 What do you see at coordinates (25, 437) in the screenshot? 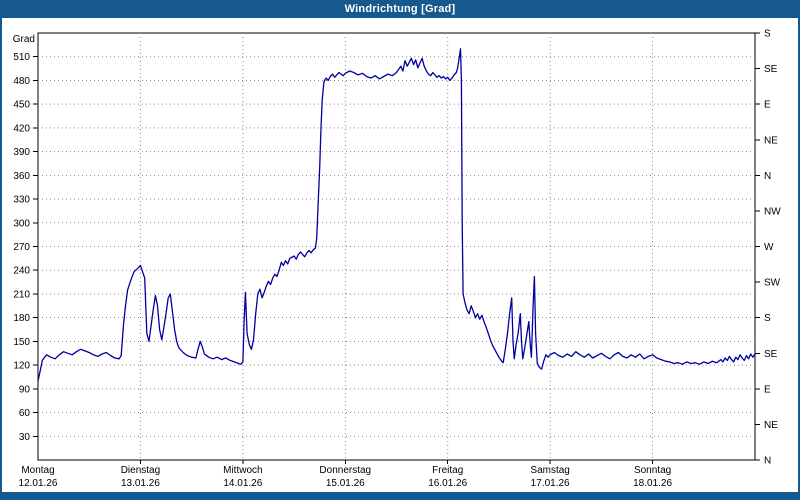
I see `y-tick-label: 30` at bounding box center [25, 437].